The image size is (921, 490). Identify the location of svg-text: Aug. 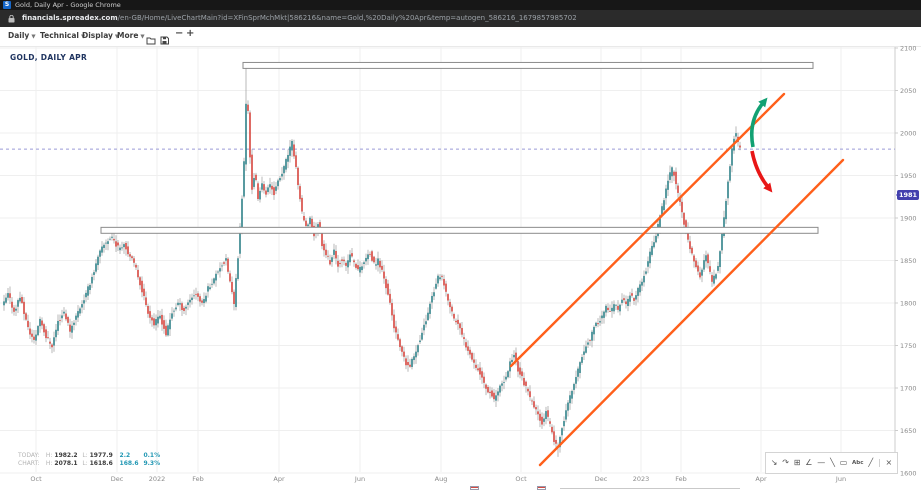
(441, 479).